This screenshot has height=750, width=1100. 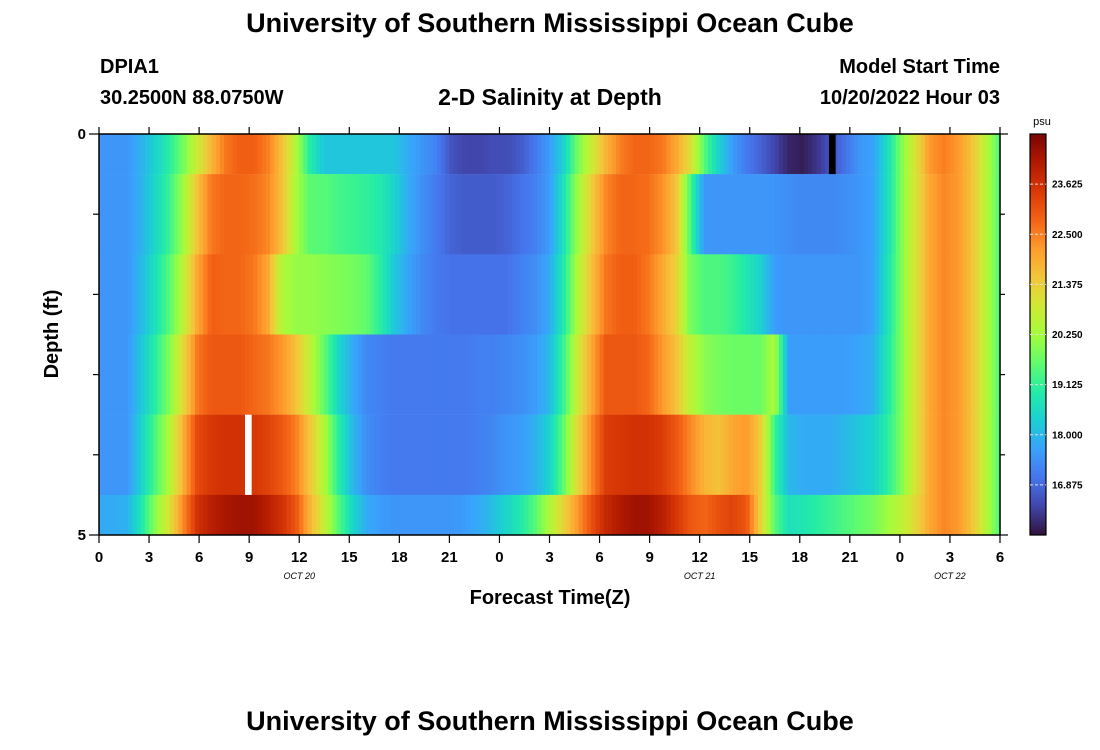 I want to click on x-tick-label: 9, so click(x=249, y=557).